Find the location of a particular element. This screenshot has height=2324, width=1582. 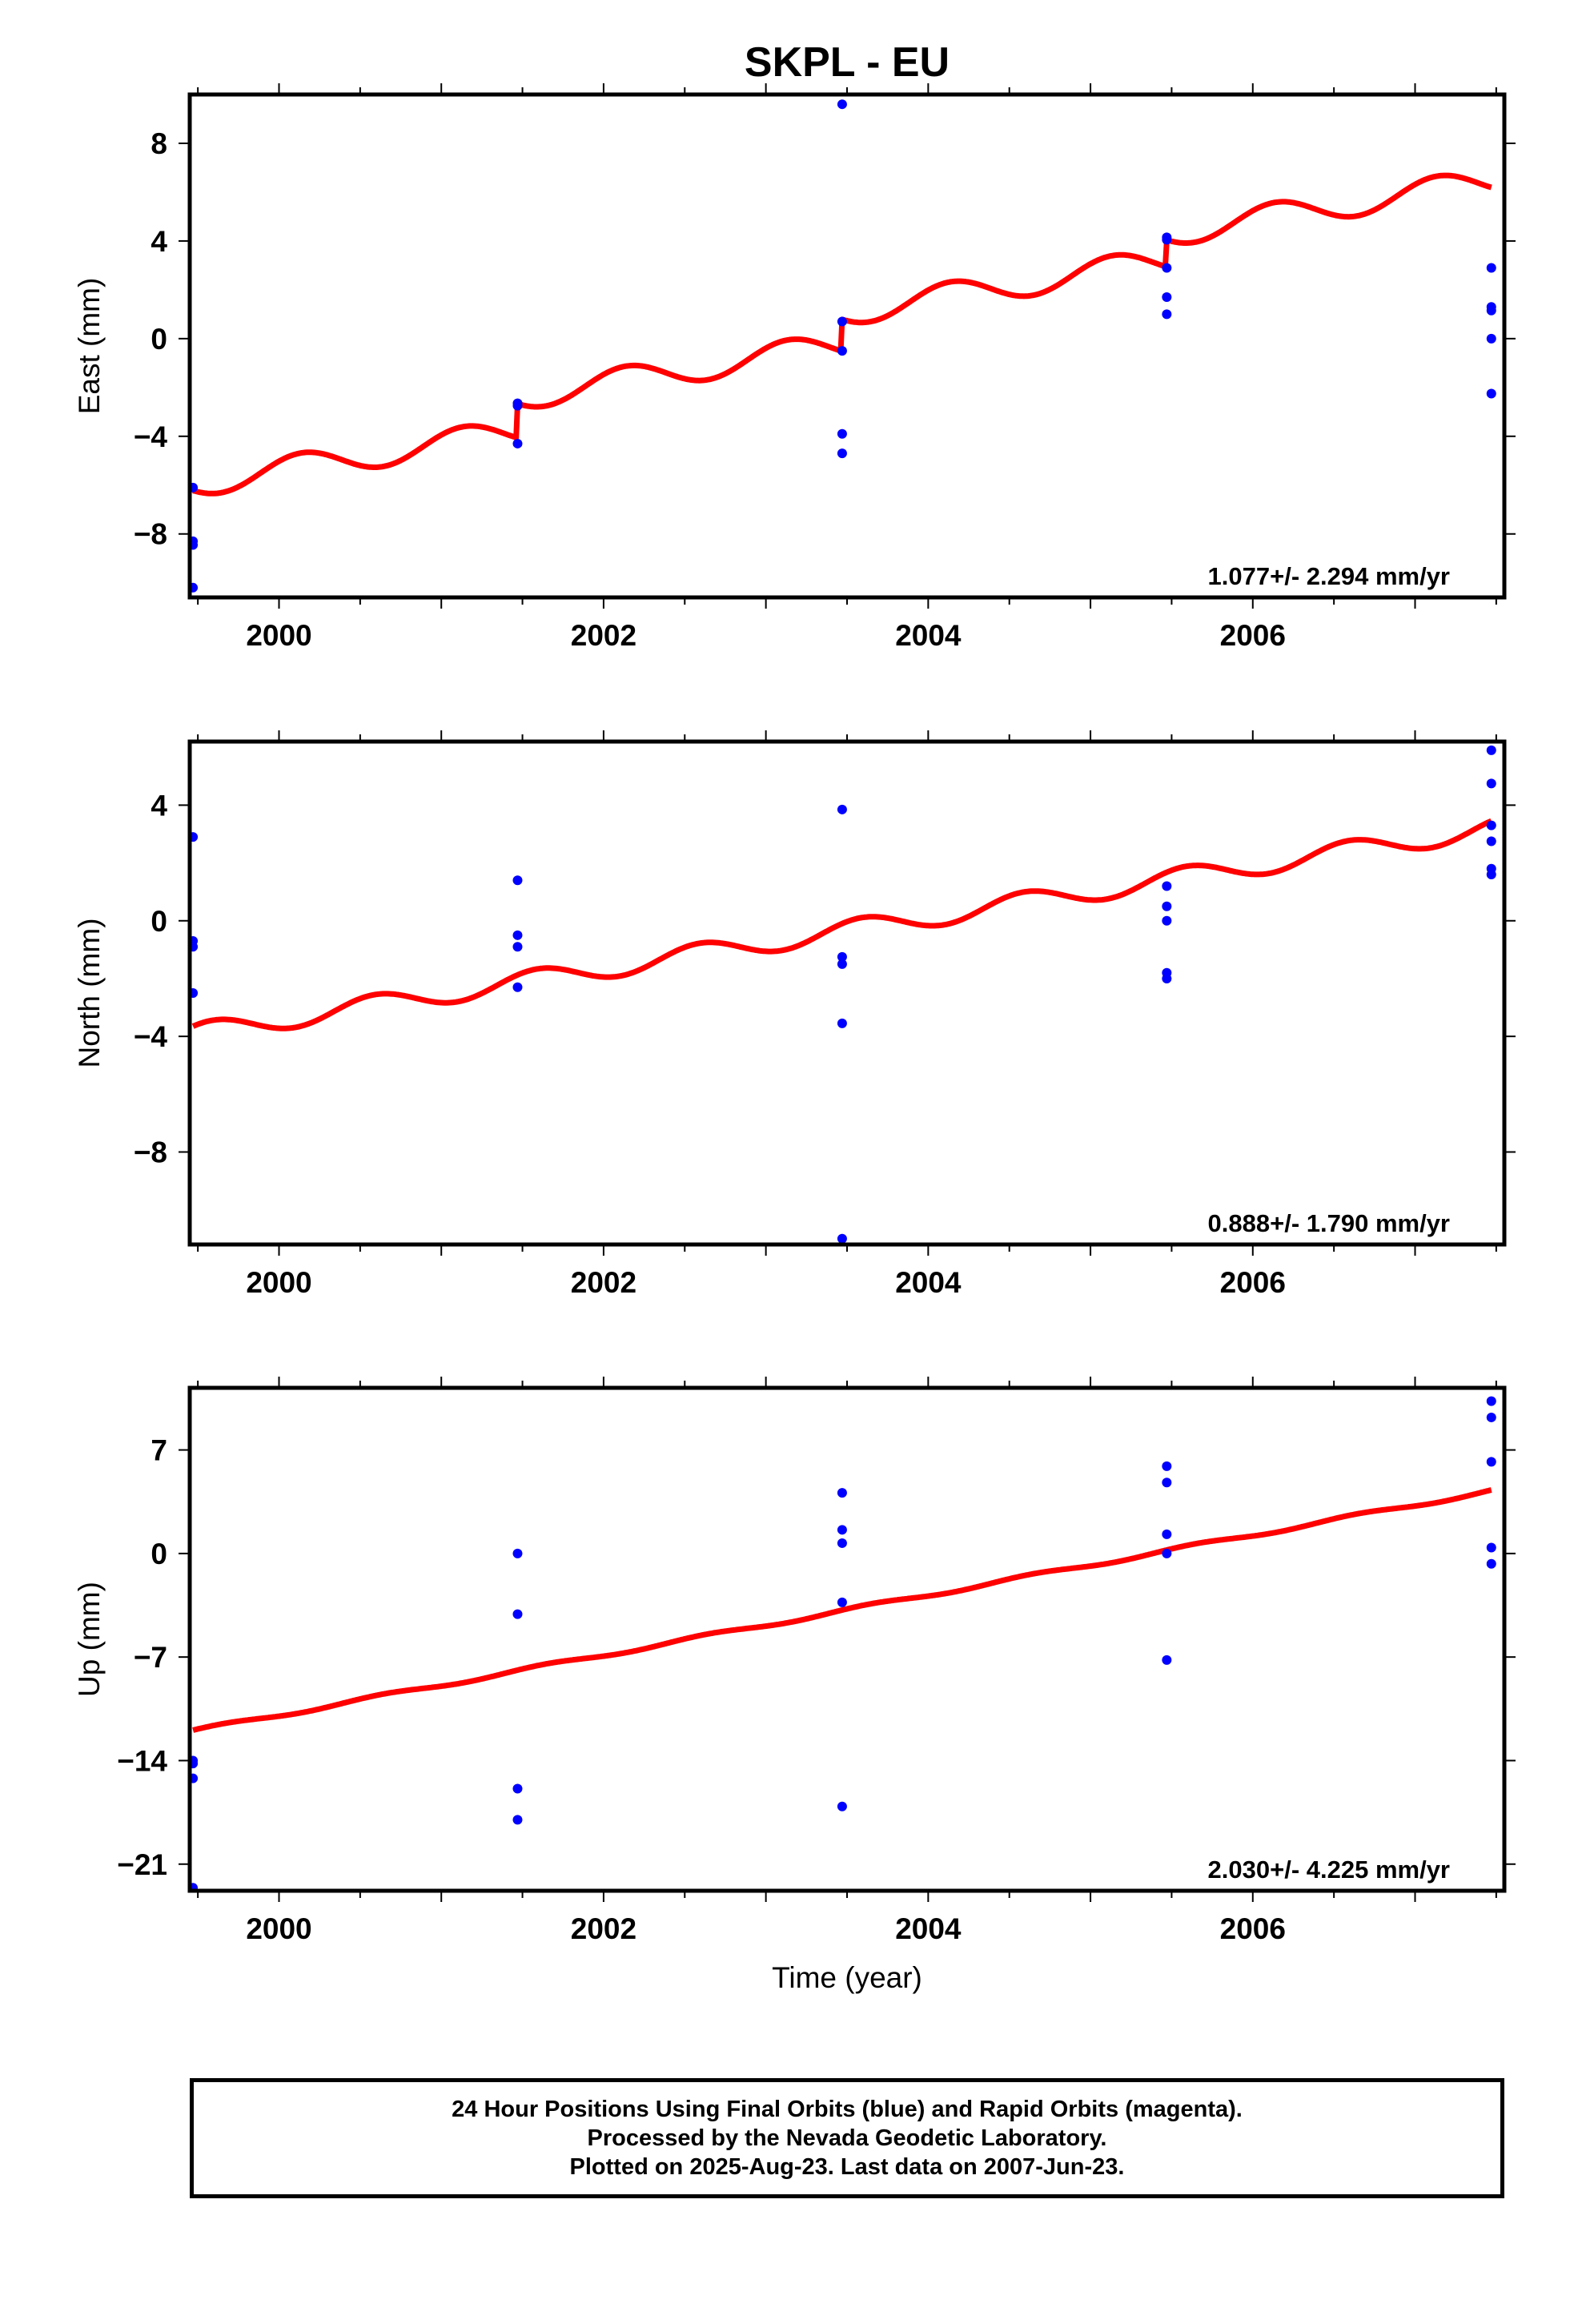

rate-label: 1.077+/- 2.294 mm/yr is located at coordinates (1329, 576).